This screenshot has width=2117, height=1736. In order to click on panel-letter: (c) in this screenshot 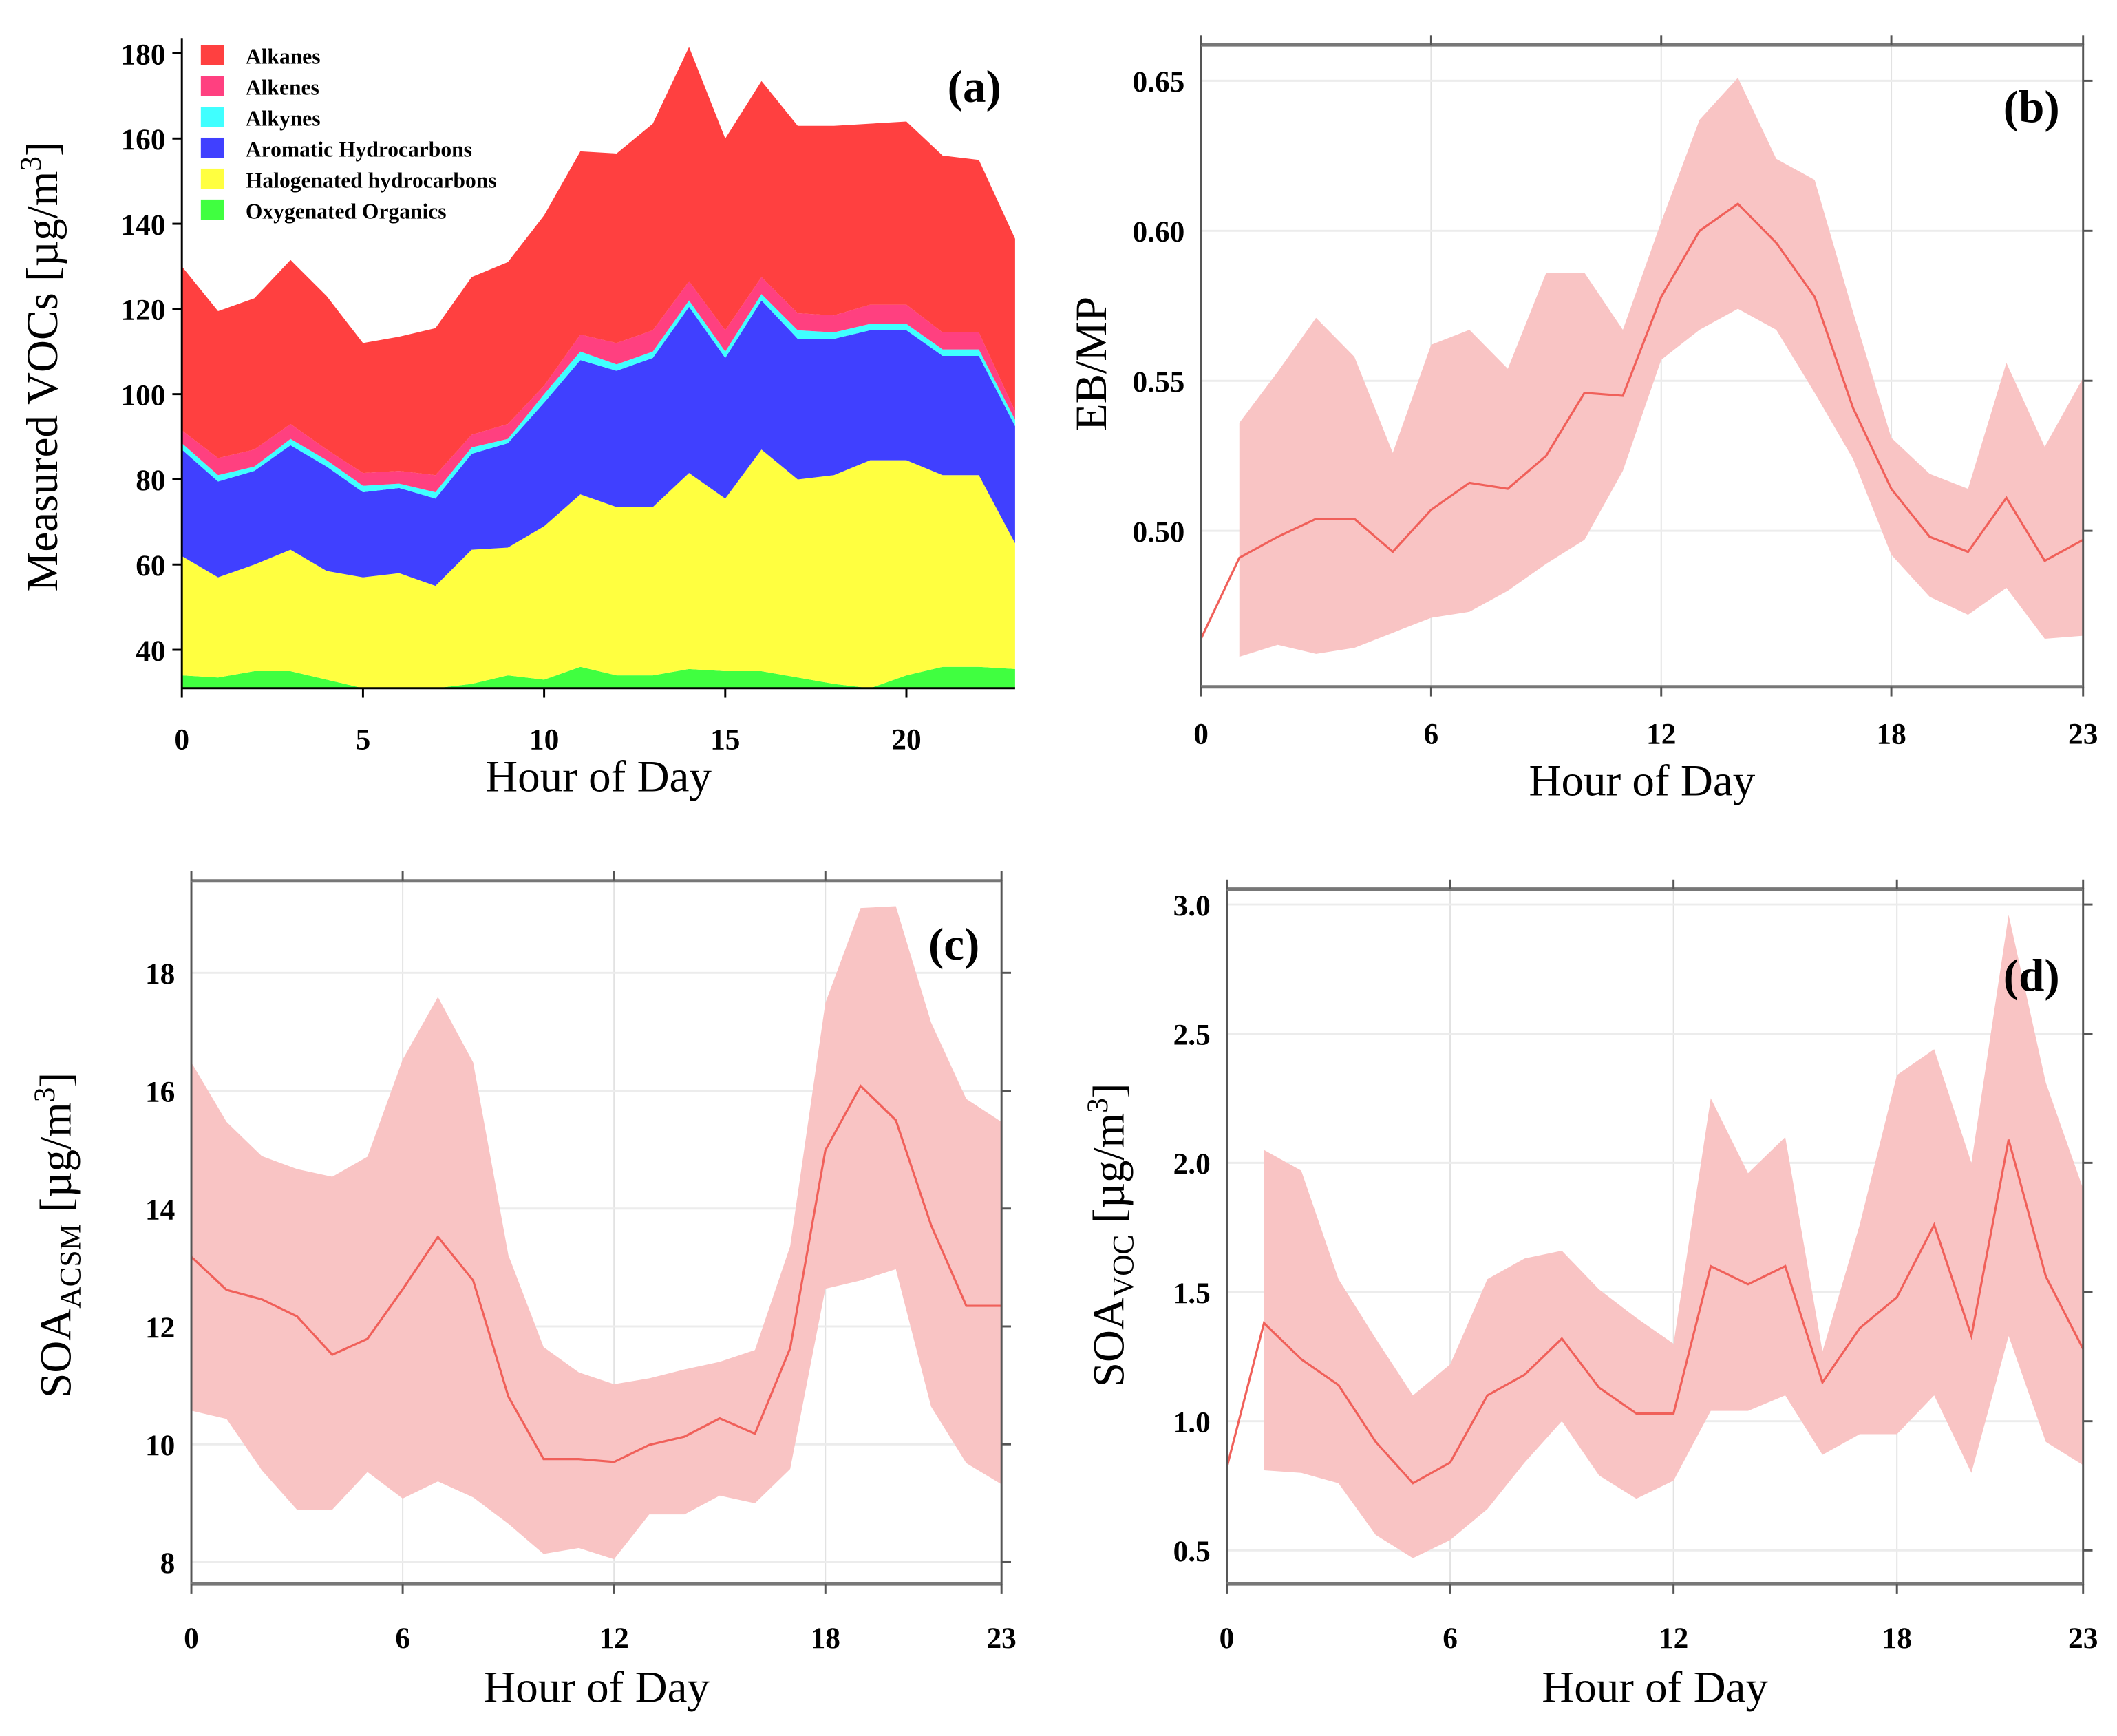, I will do `click(953, 944)`.